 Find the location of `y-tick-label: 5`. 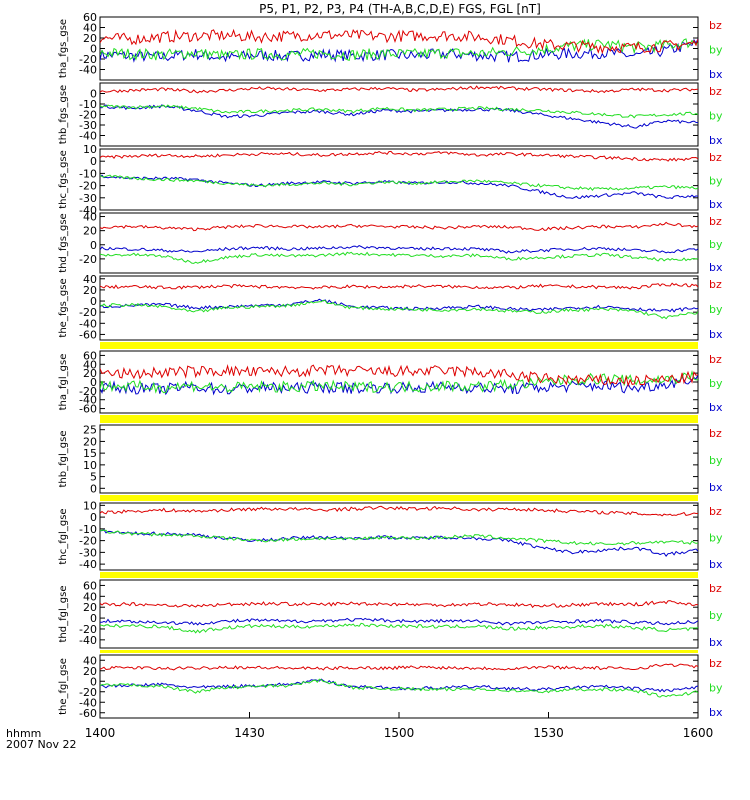

y-tick-label: 5 is located at coordinates (93, 477).